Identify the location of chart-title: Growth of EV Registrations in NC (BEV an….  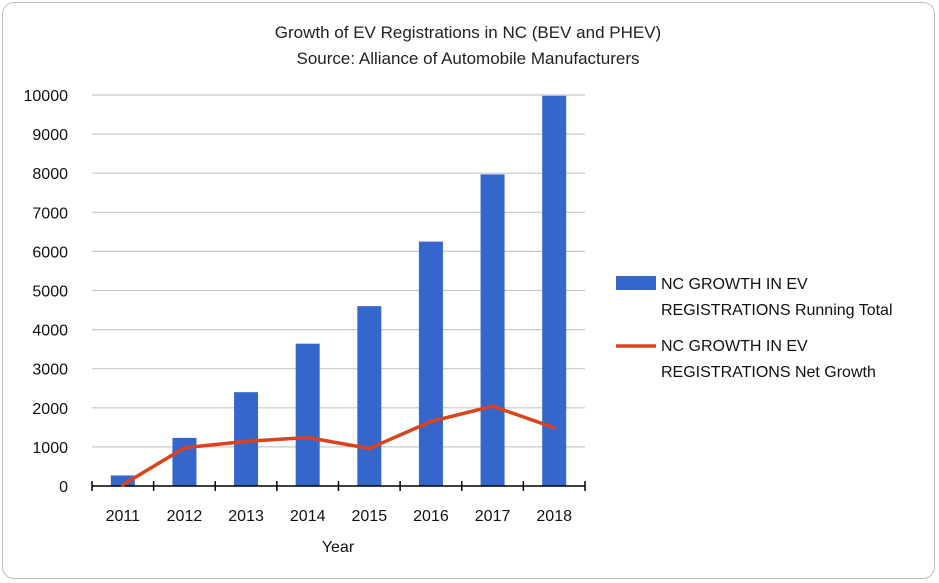
(468, 32).